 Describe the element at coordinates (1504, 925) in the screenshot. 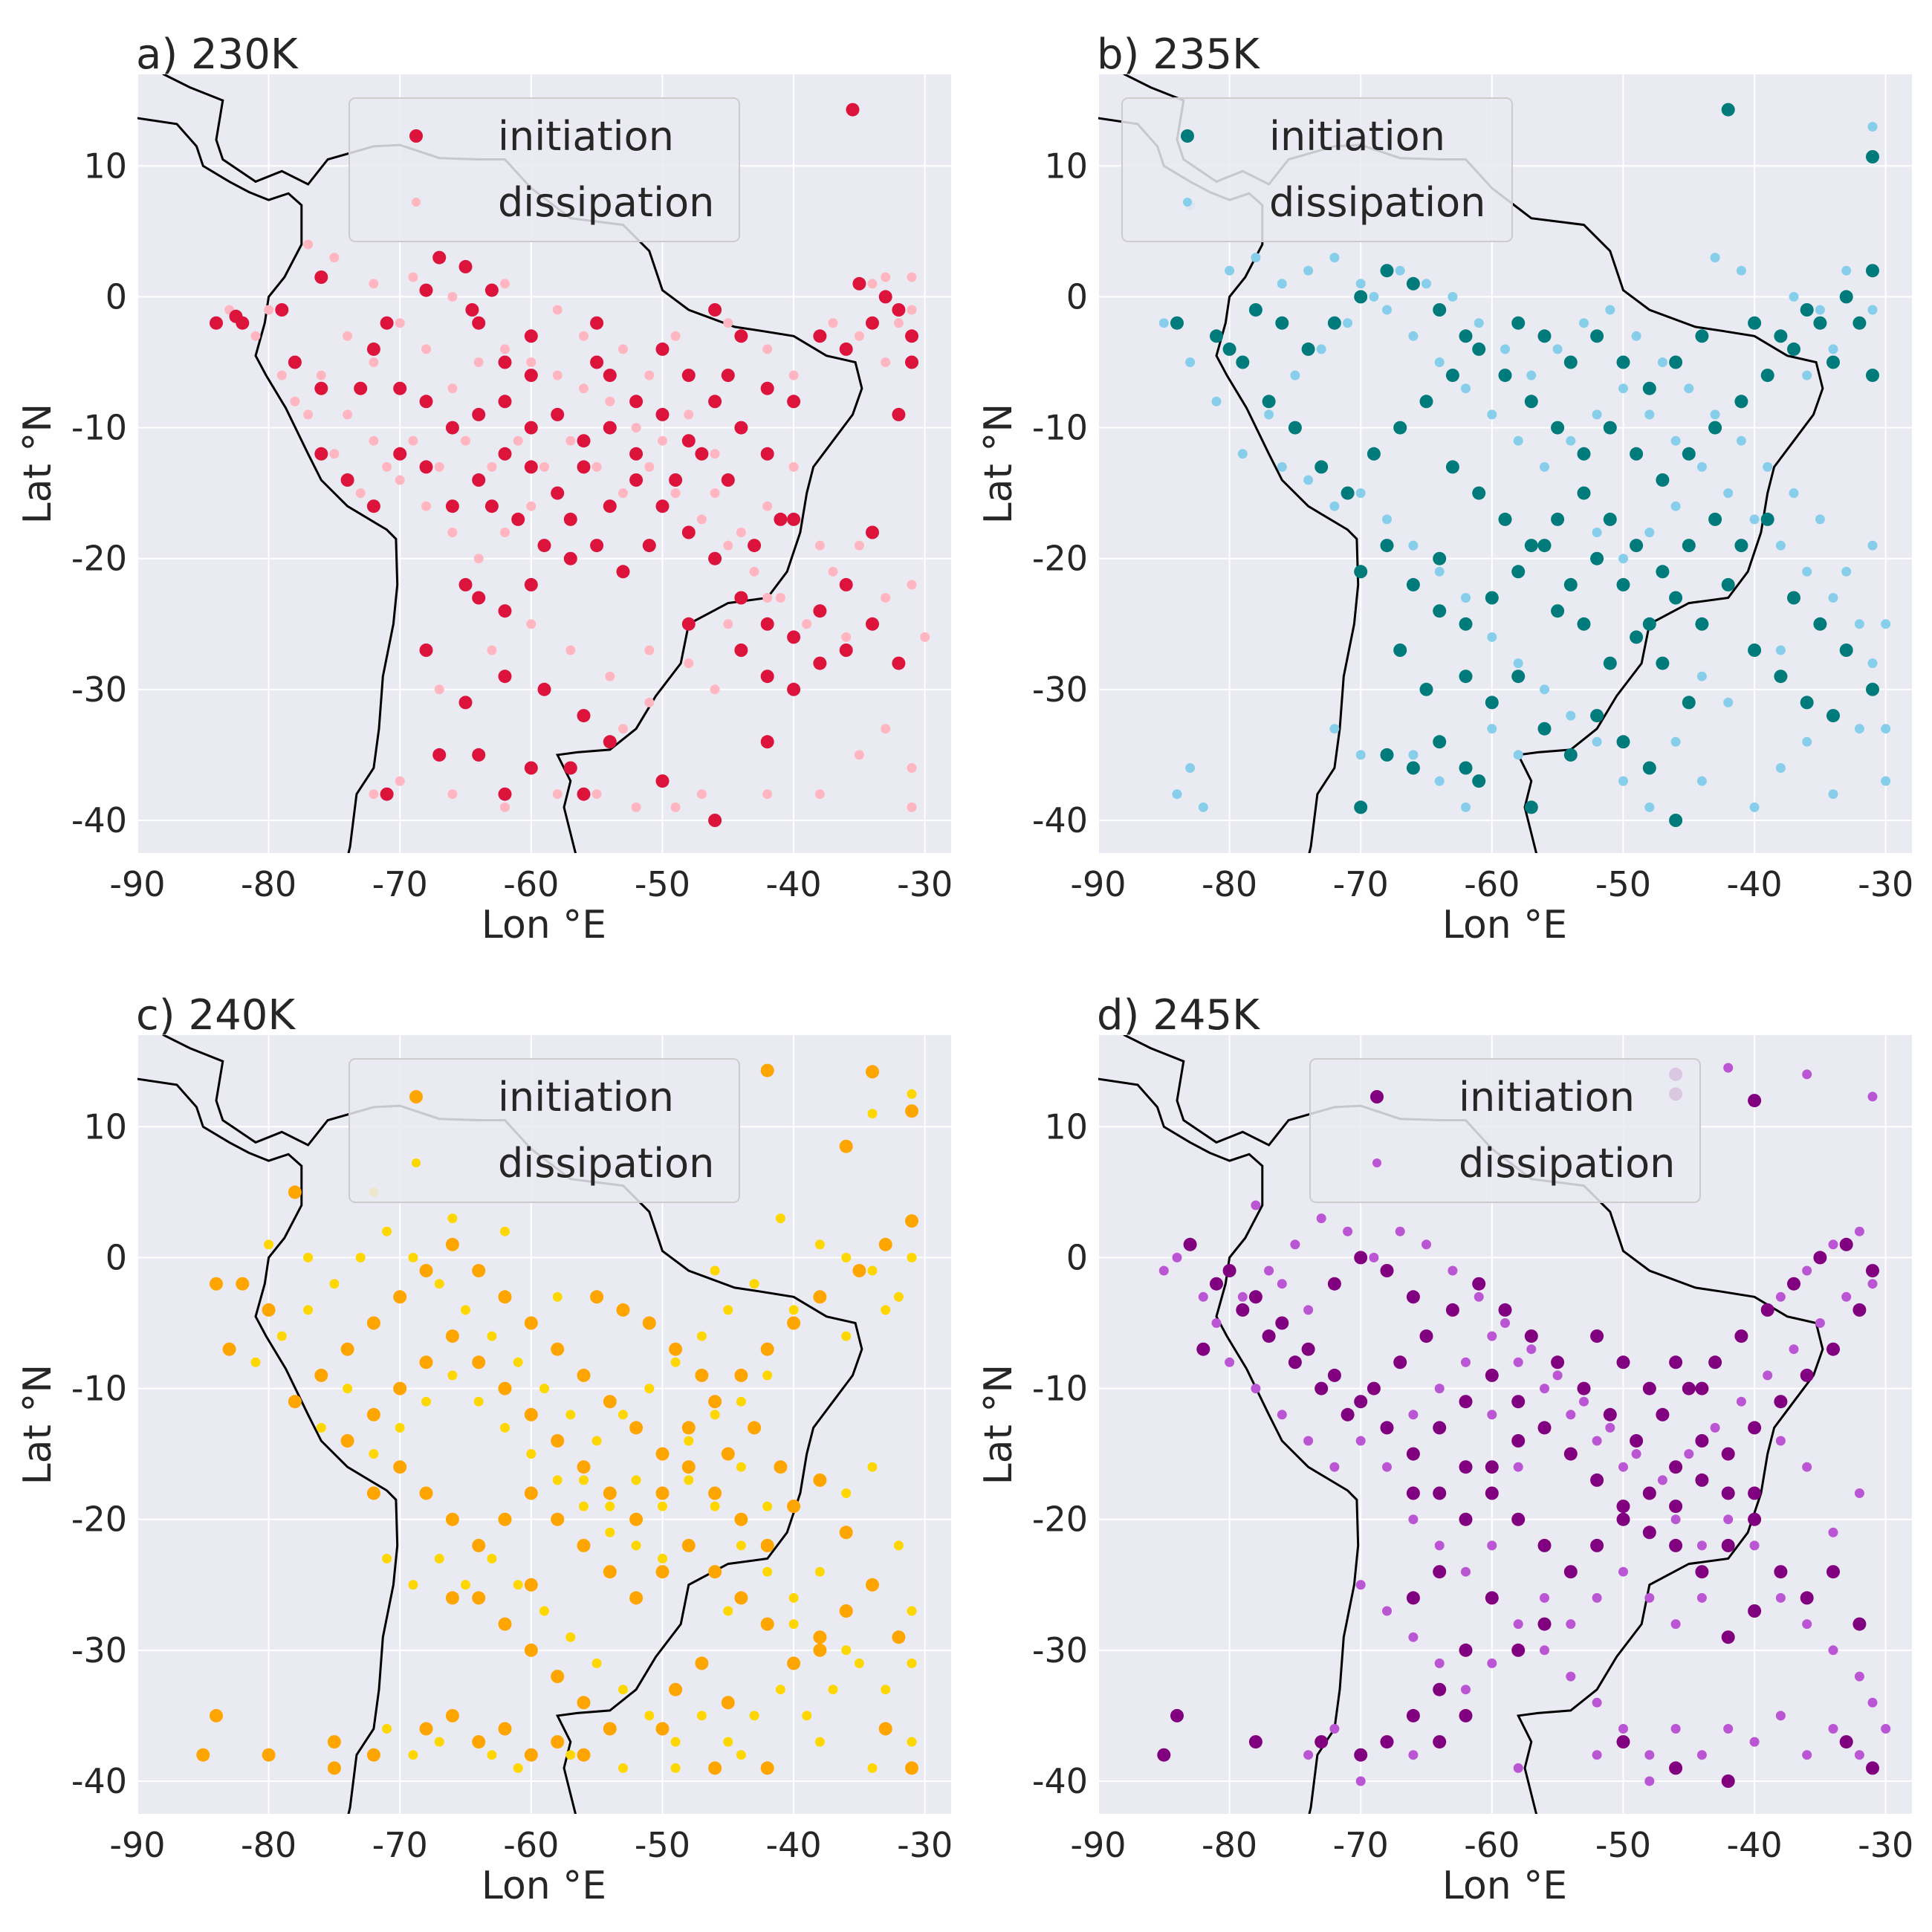

I see `x-axis-label-b: Lon °E` at that location.